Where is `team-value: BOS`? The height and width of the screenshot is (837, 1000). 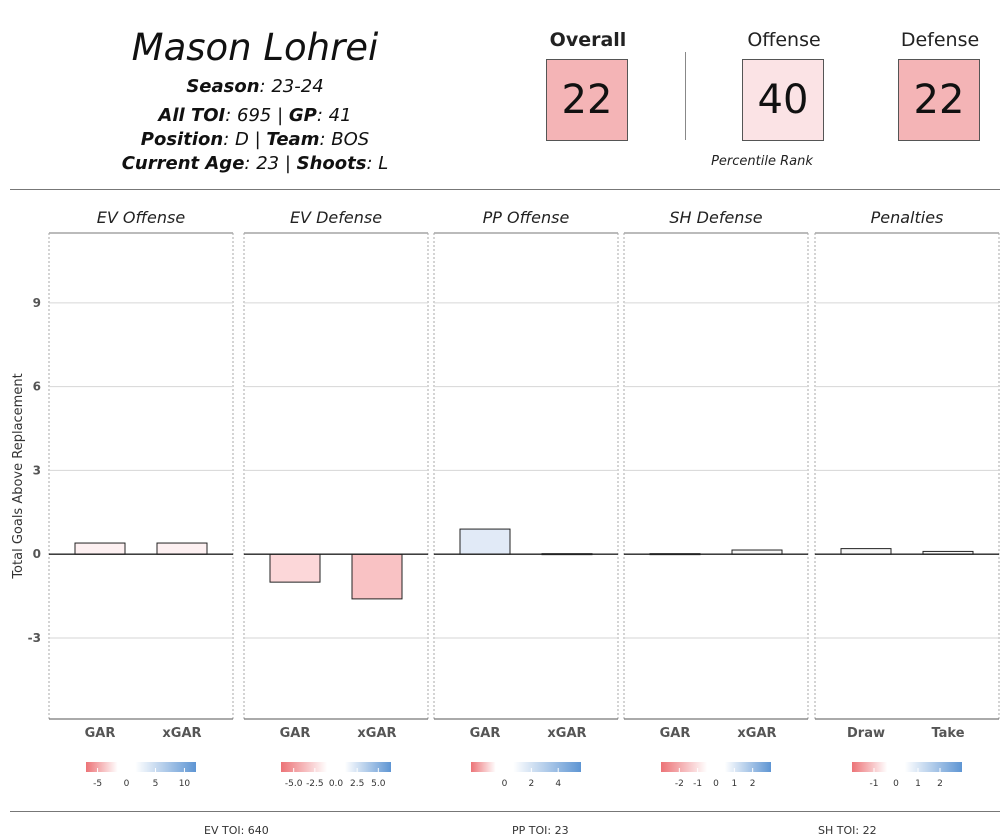
team-value: BOS is located at coordinates (350, 139).